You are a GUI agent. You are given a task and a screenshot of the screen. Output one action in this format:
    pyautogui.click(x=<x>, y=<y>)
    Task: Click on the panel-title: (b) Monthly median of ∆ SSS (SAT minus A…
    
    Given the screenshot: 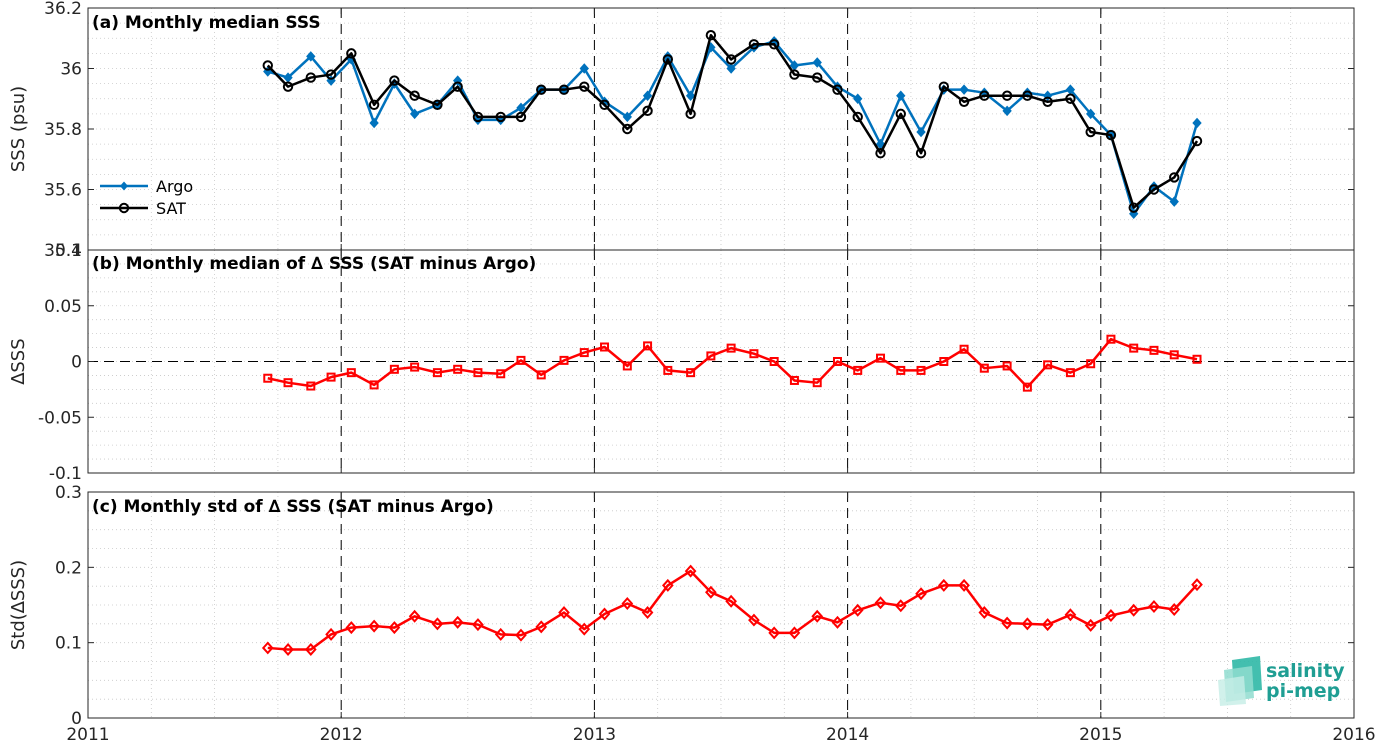 What is the action you would take?
    pyautogui.click(x=314, y=264)
    